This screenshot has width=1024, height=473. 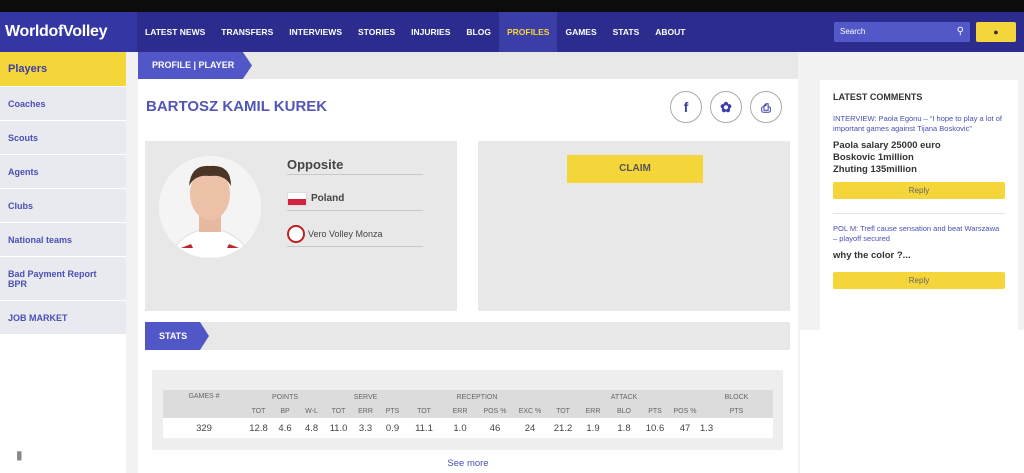 What do you see at coordinates (477, 397) in the screenshot?
I see `header-reception: RECEPTION` at bounding box center [477, 397].